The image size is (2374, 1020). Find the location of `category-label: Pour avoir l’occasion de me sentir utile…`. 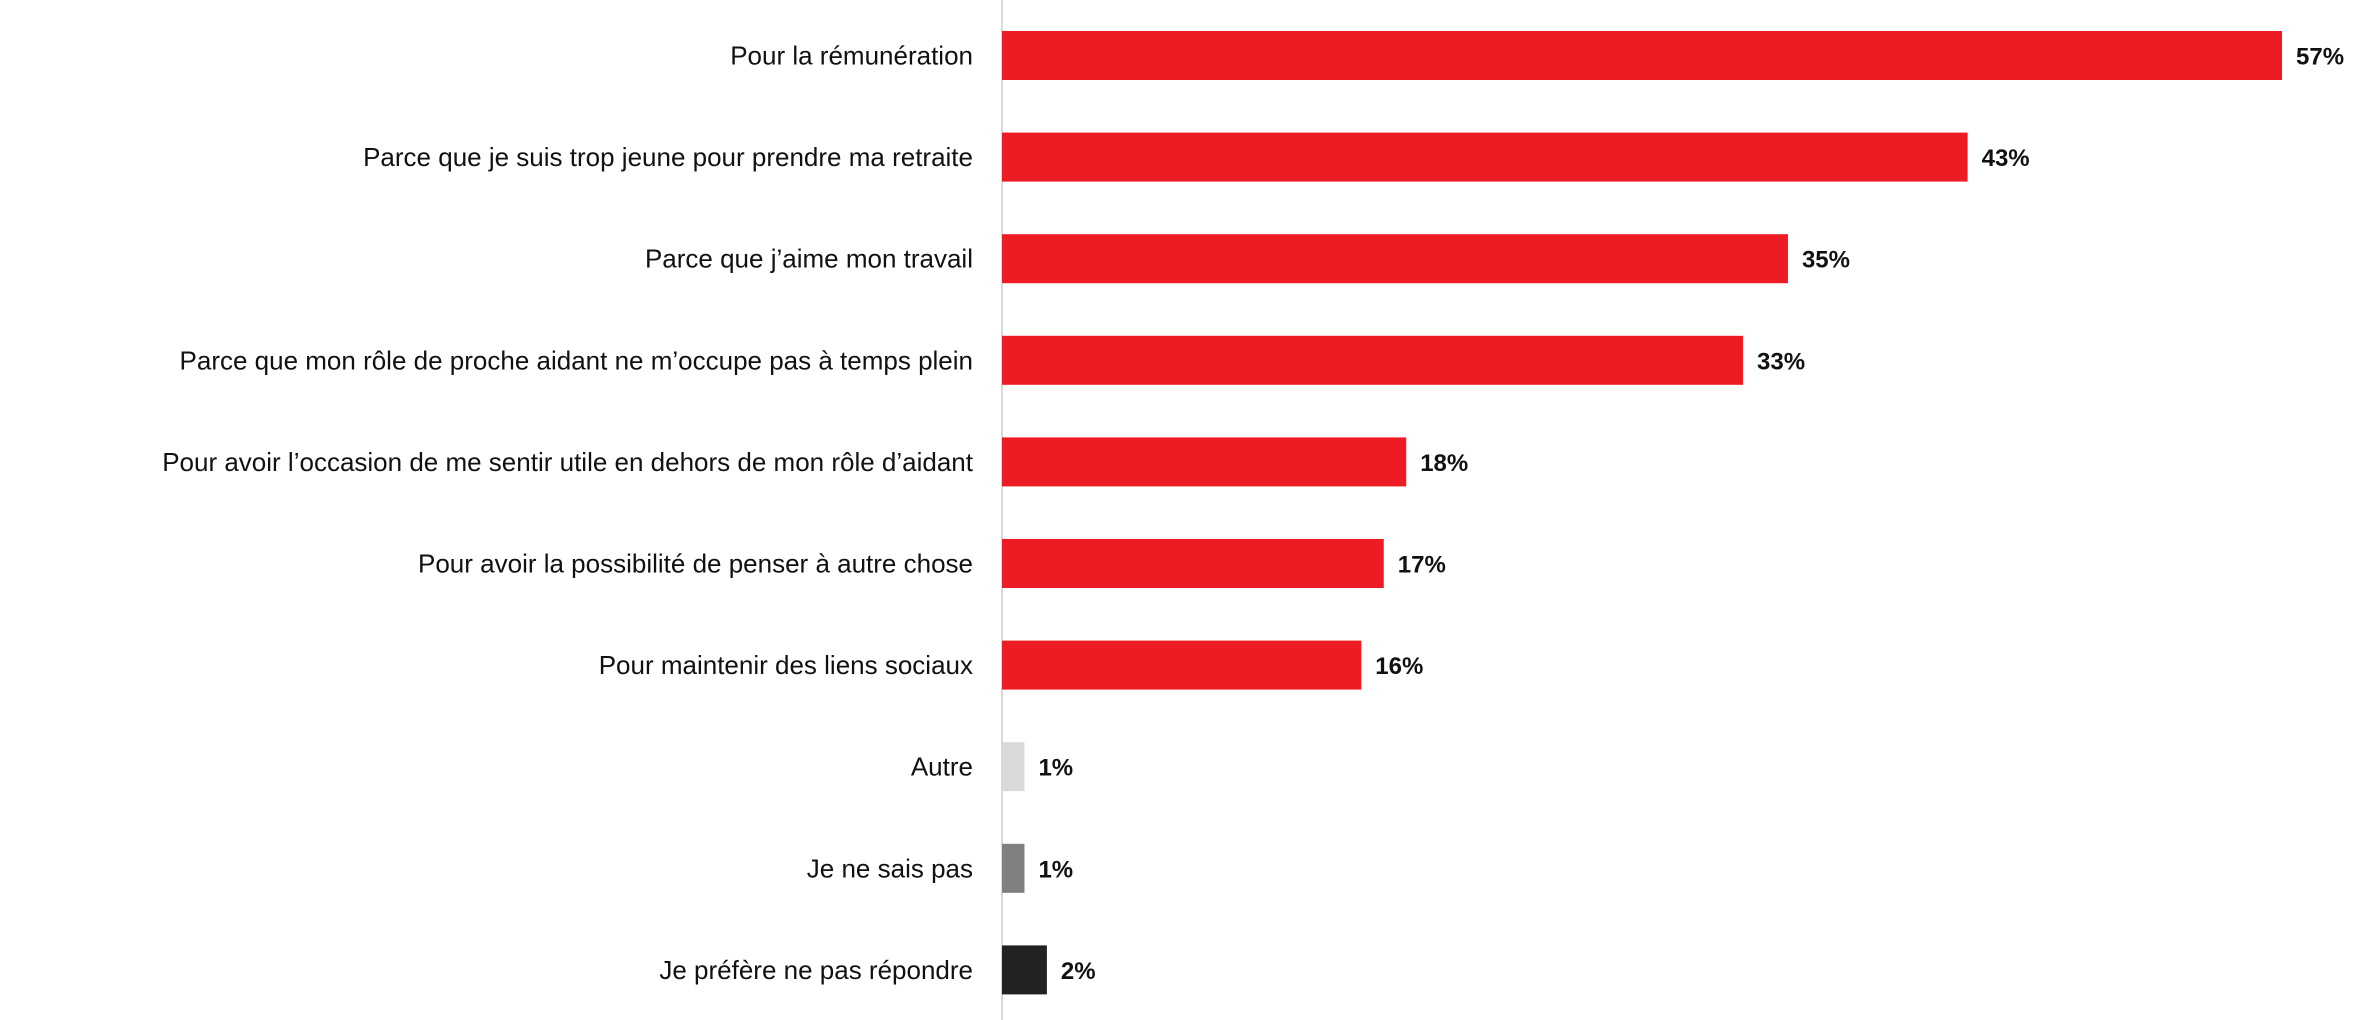

category-label: Pour avoir l’occasion de me sentir utile… is located at coordinates (568, 462).